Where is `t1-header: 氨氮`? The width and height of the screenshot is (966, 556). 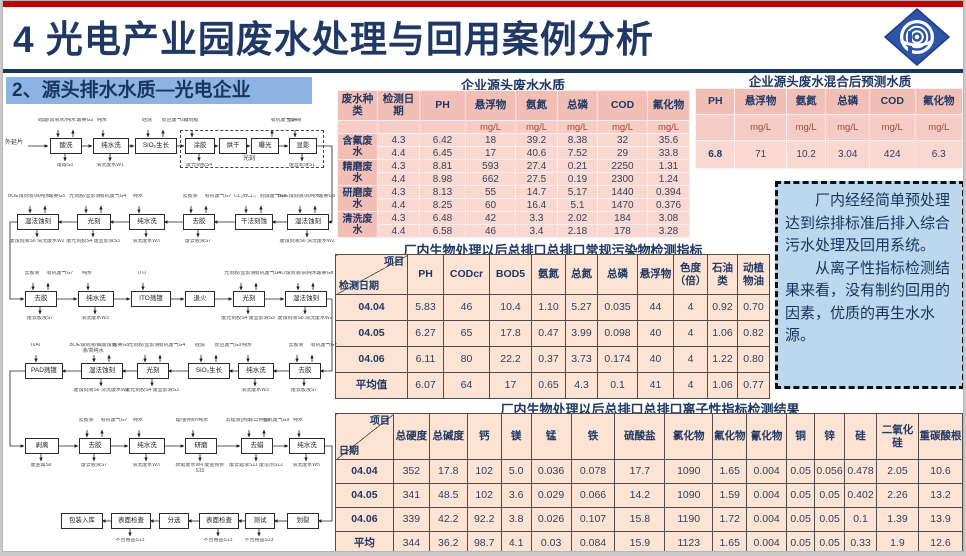
t1-header: 氨氮 is located at coordinates (536, 105).